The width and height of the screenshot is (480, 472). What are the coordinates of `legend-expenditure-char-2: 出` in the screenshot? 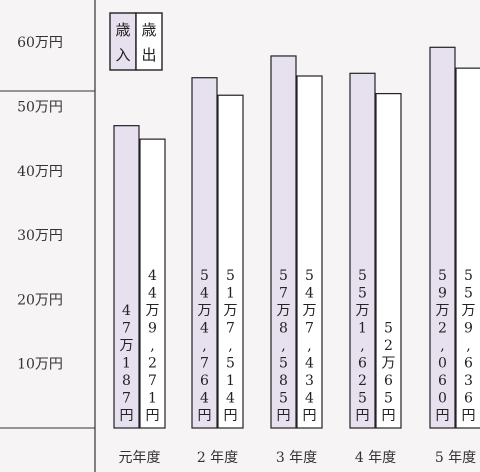 It's located at (148, 55).